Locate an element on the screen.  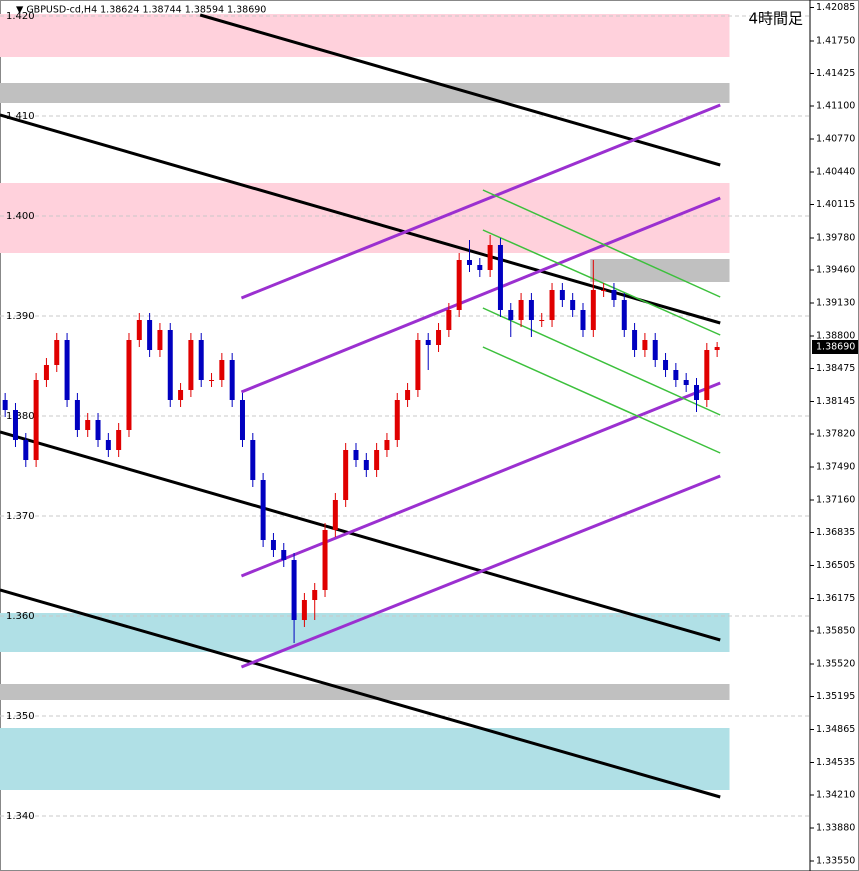
level-label: 1.380 is located at coordinates (20, 416).